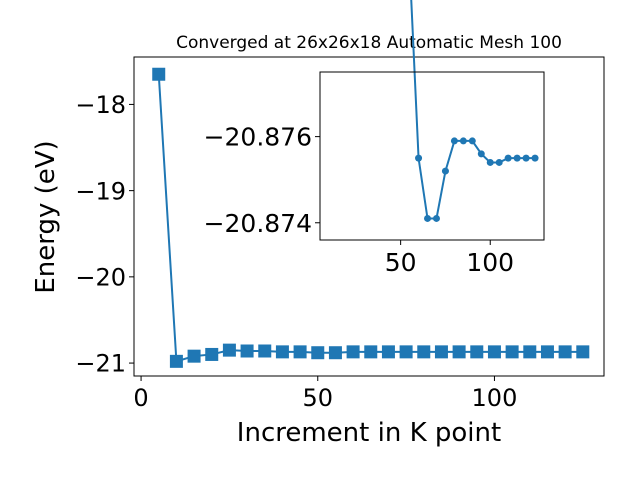 The height and width of the screenshot is (480, 640). I want to click on main-y-tick-label: −18, so click(100, 105).